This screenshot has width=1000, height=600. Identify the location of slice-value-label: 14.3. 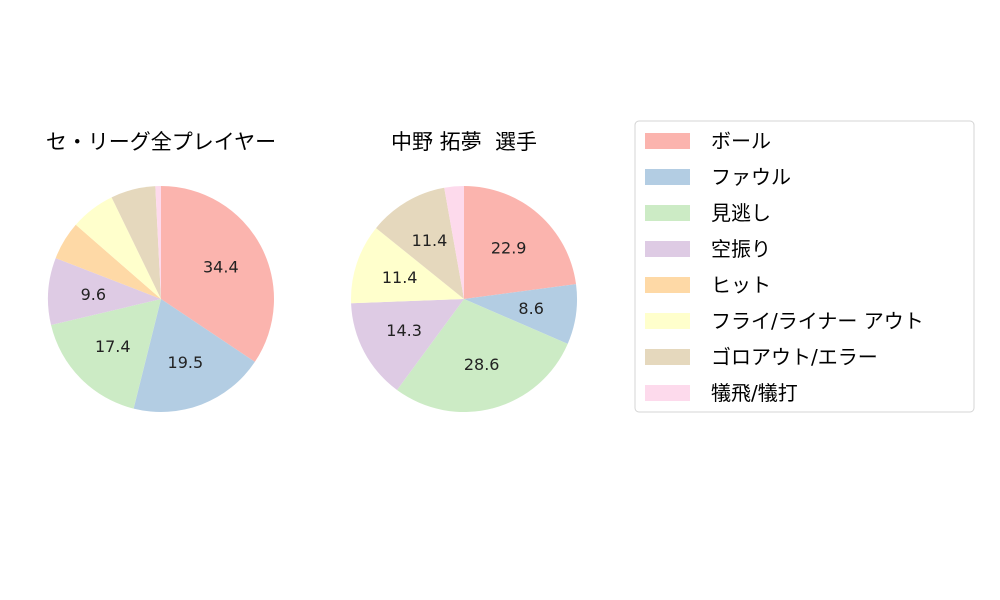
(404, 330).